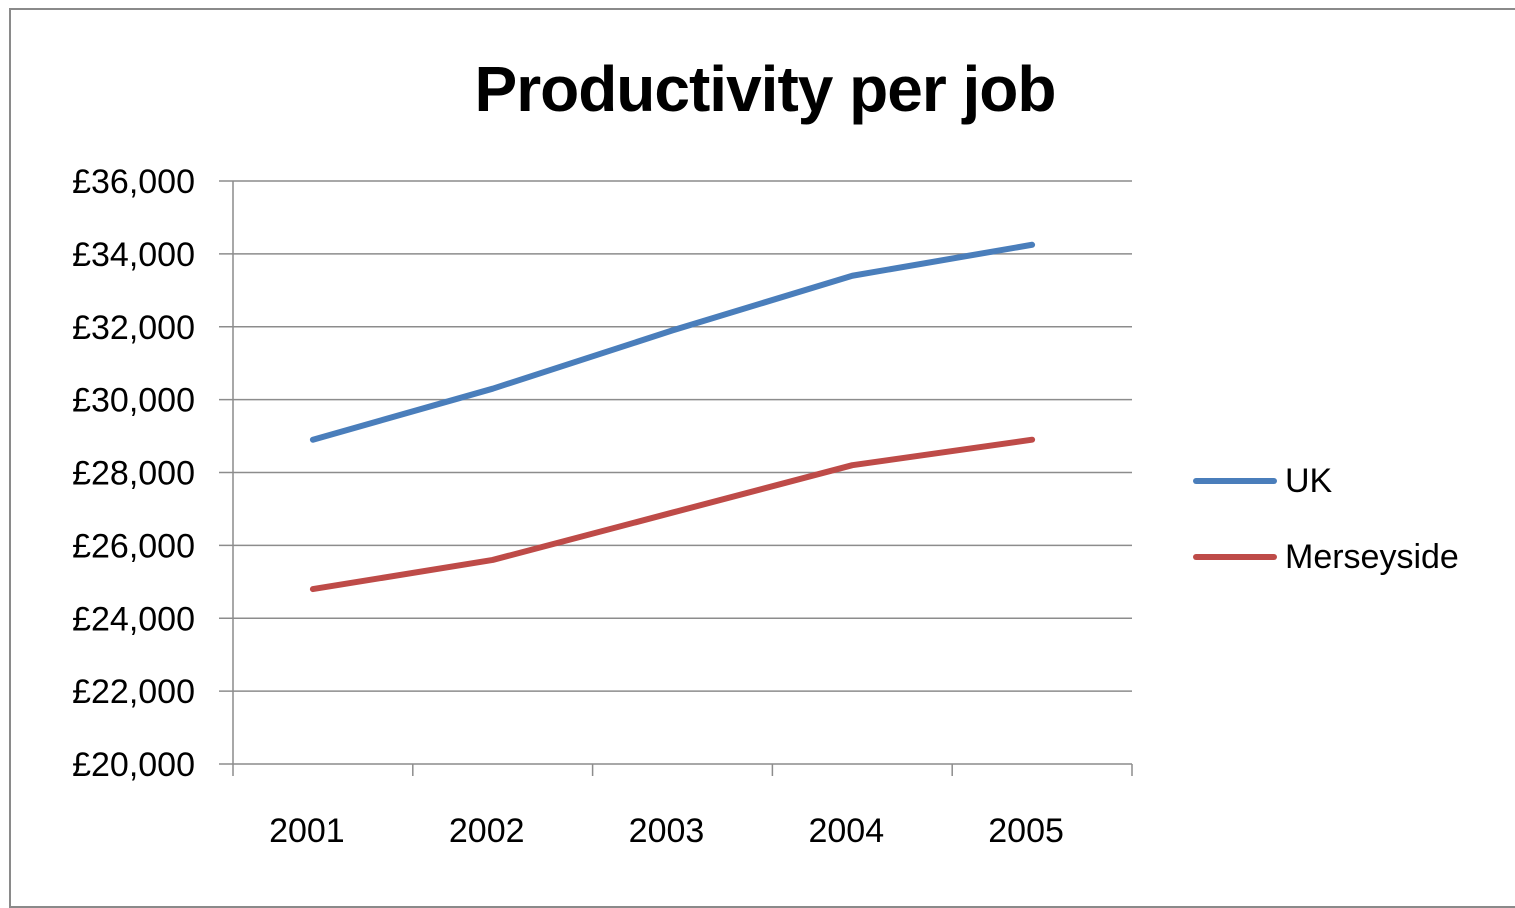 The image size is (1515, 908). Describe the element at coordinates (672, 514) in the screenshot. I see `series-line-merseyside` at that location.